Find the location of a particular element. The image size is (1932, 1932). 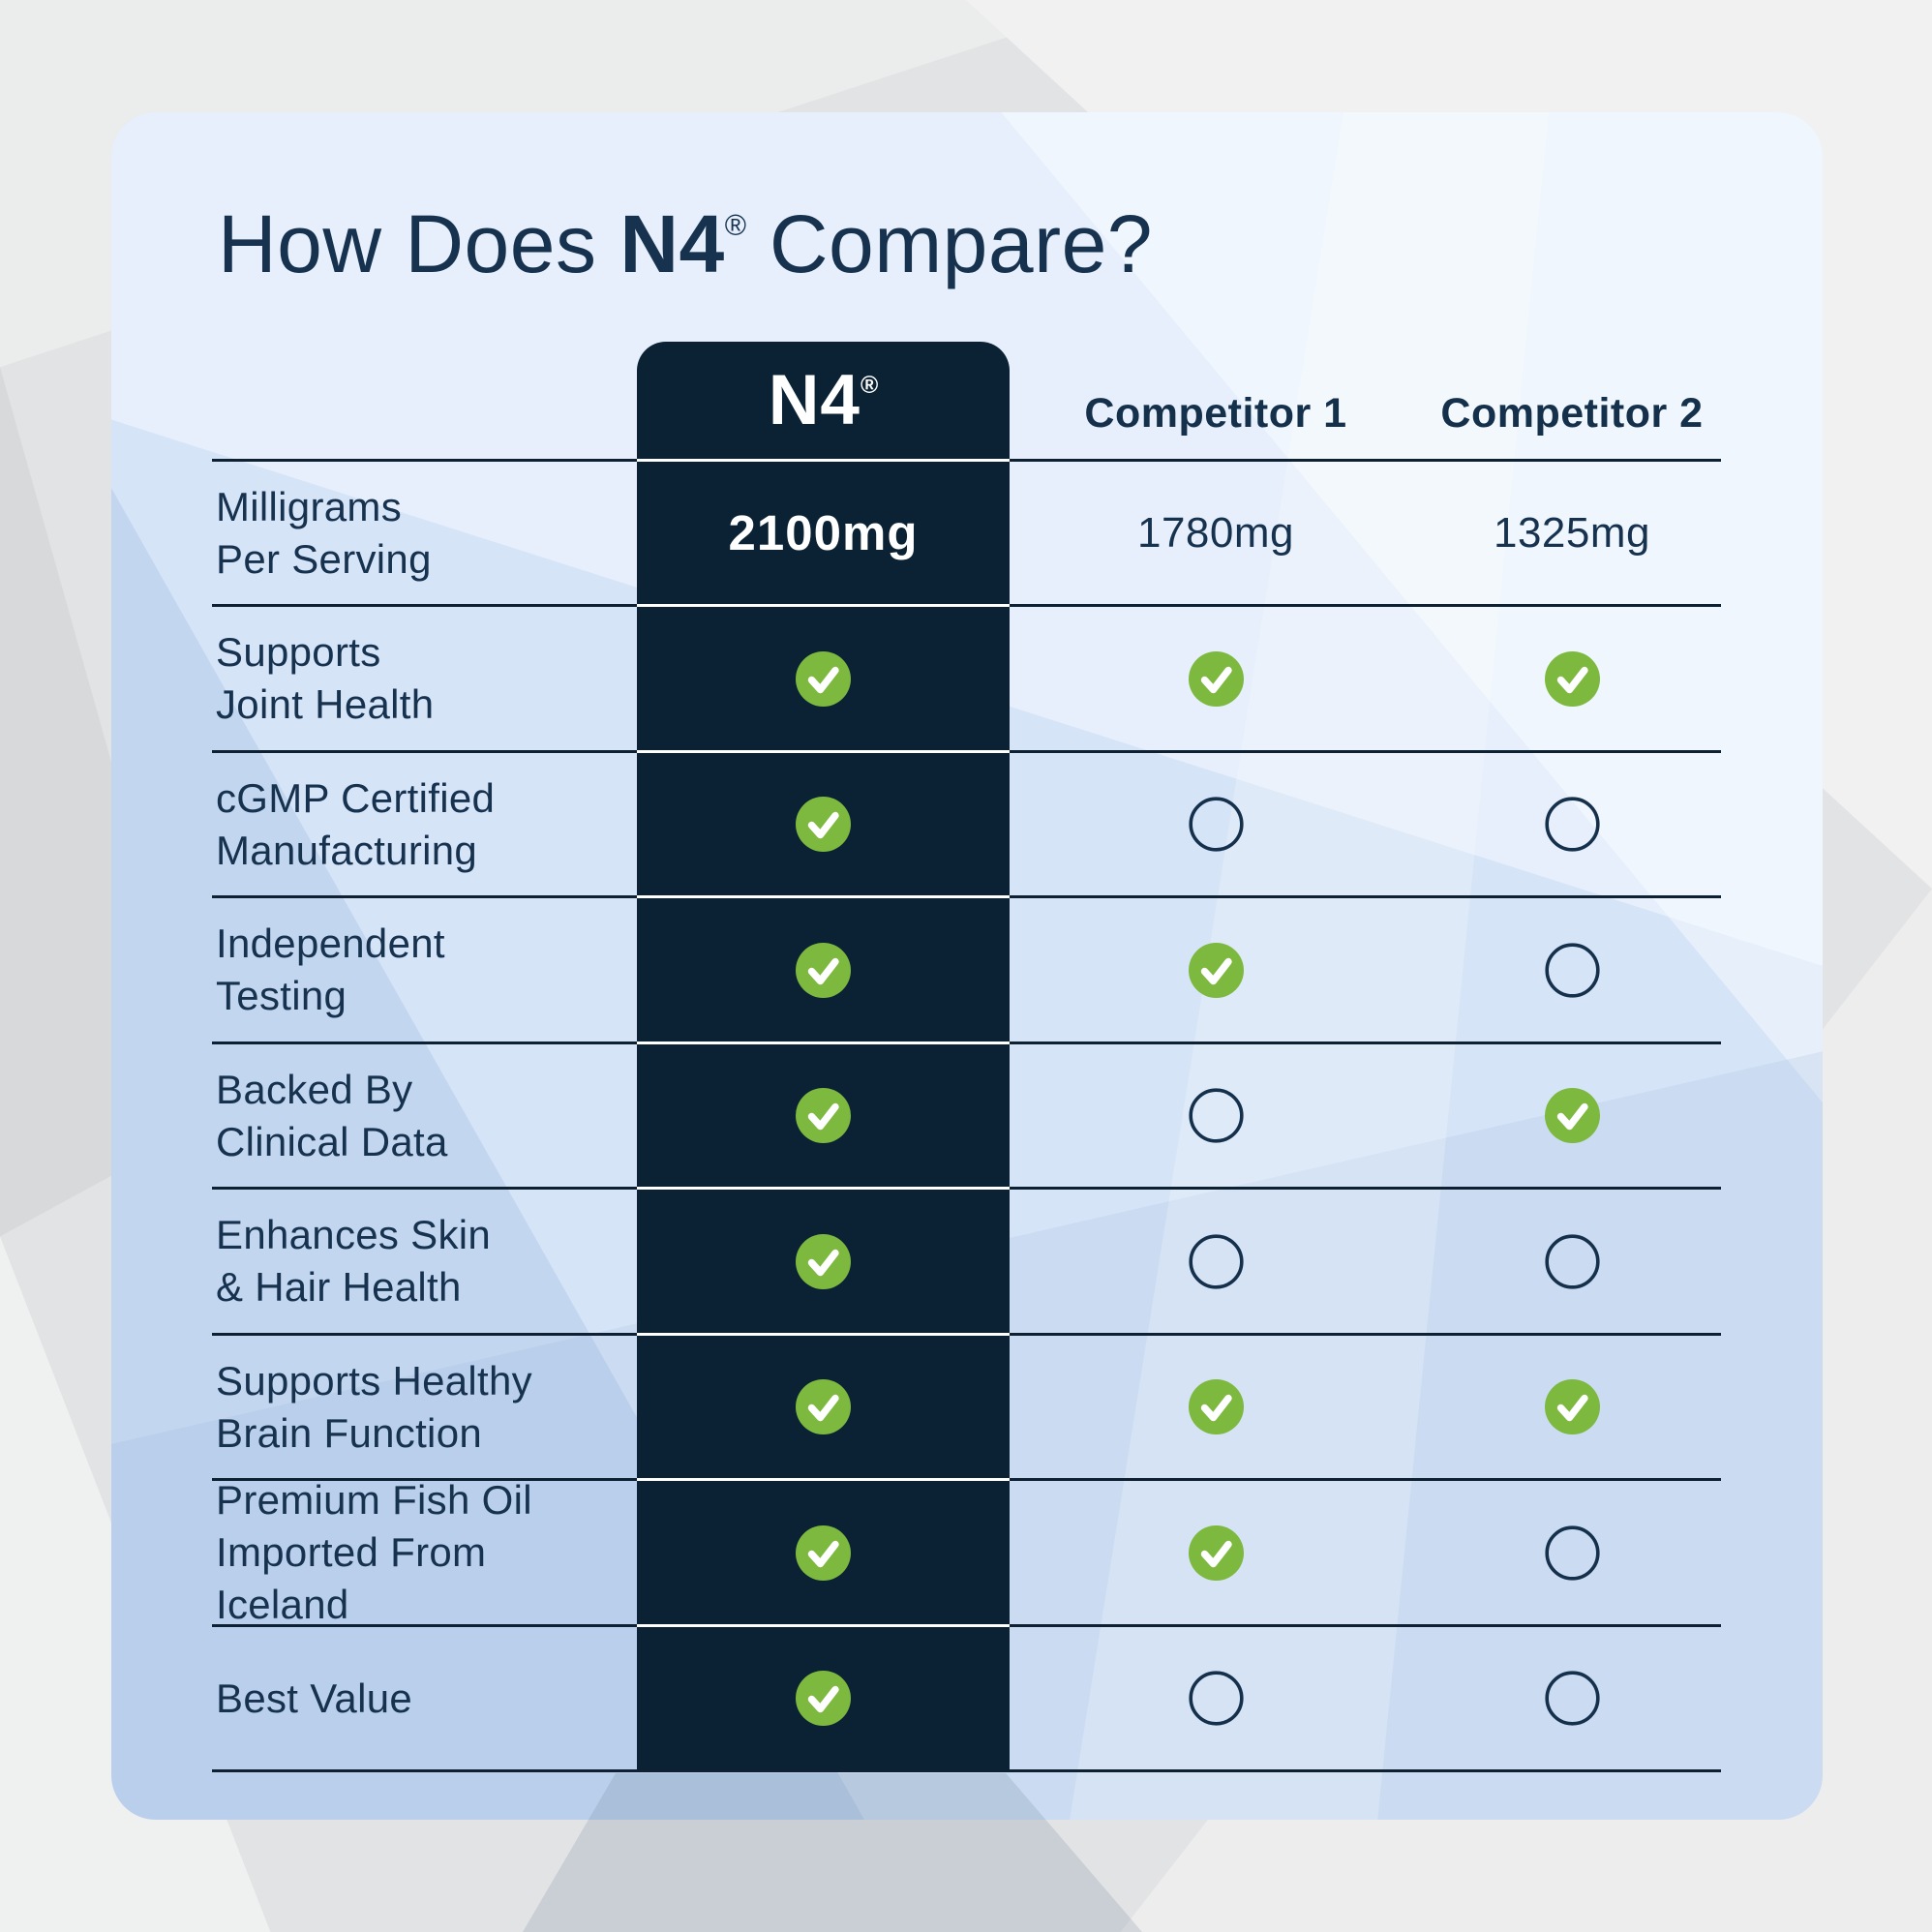

competitor1-cell: 1780mg is located at coordinates (1216, 533).